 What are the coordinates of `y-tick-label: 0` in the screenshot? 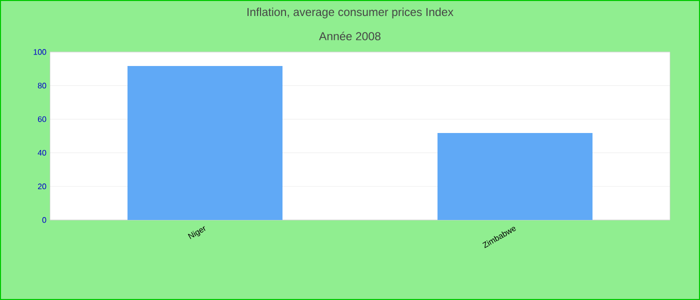 It's located at (44, 220).